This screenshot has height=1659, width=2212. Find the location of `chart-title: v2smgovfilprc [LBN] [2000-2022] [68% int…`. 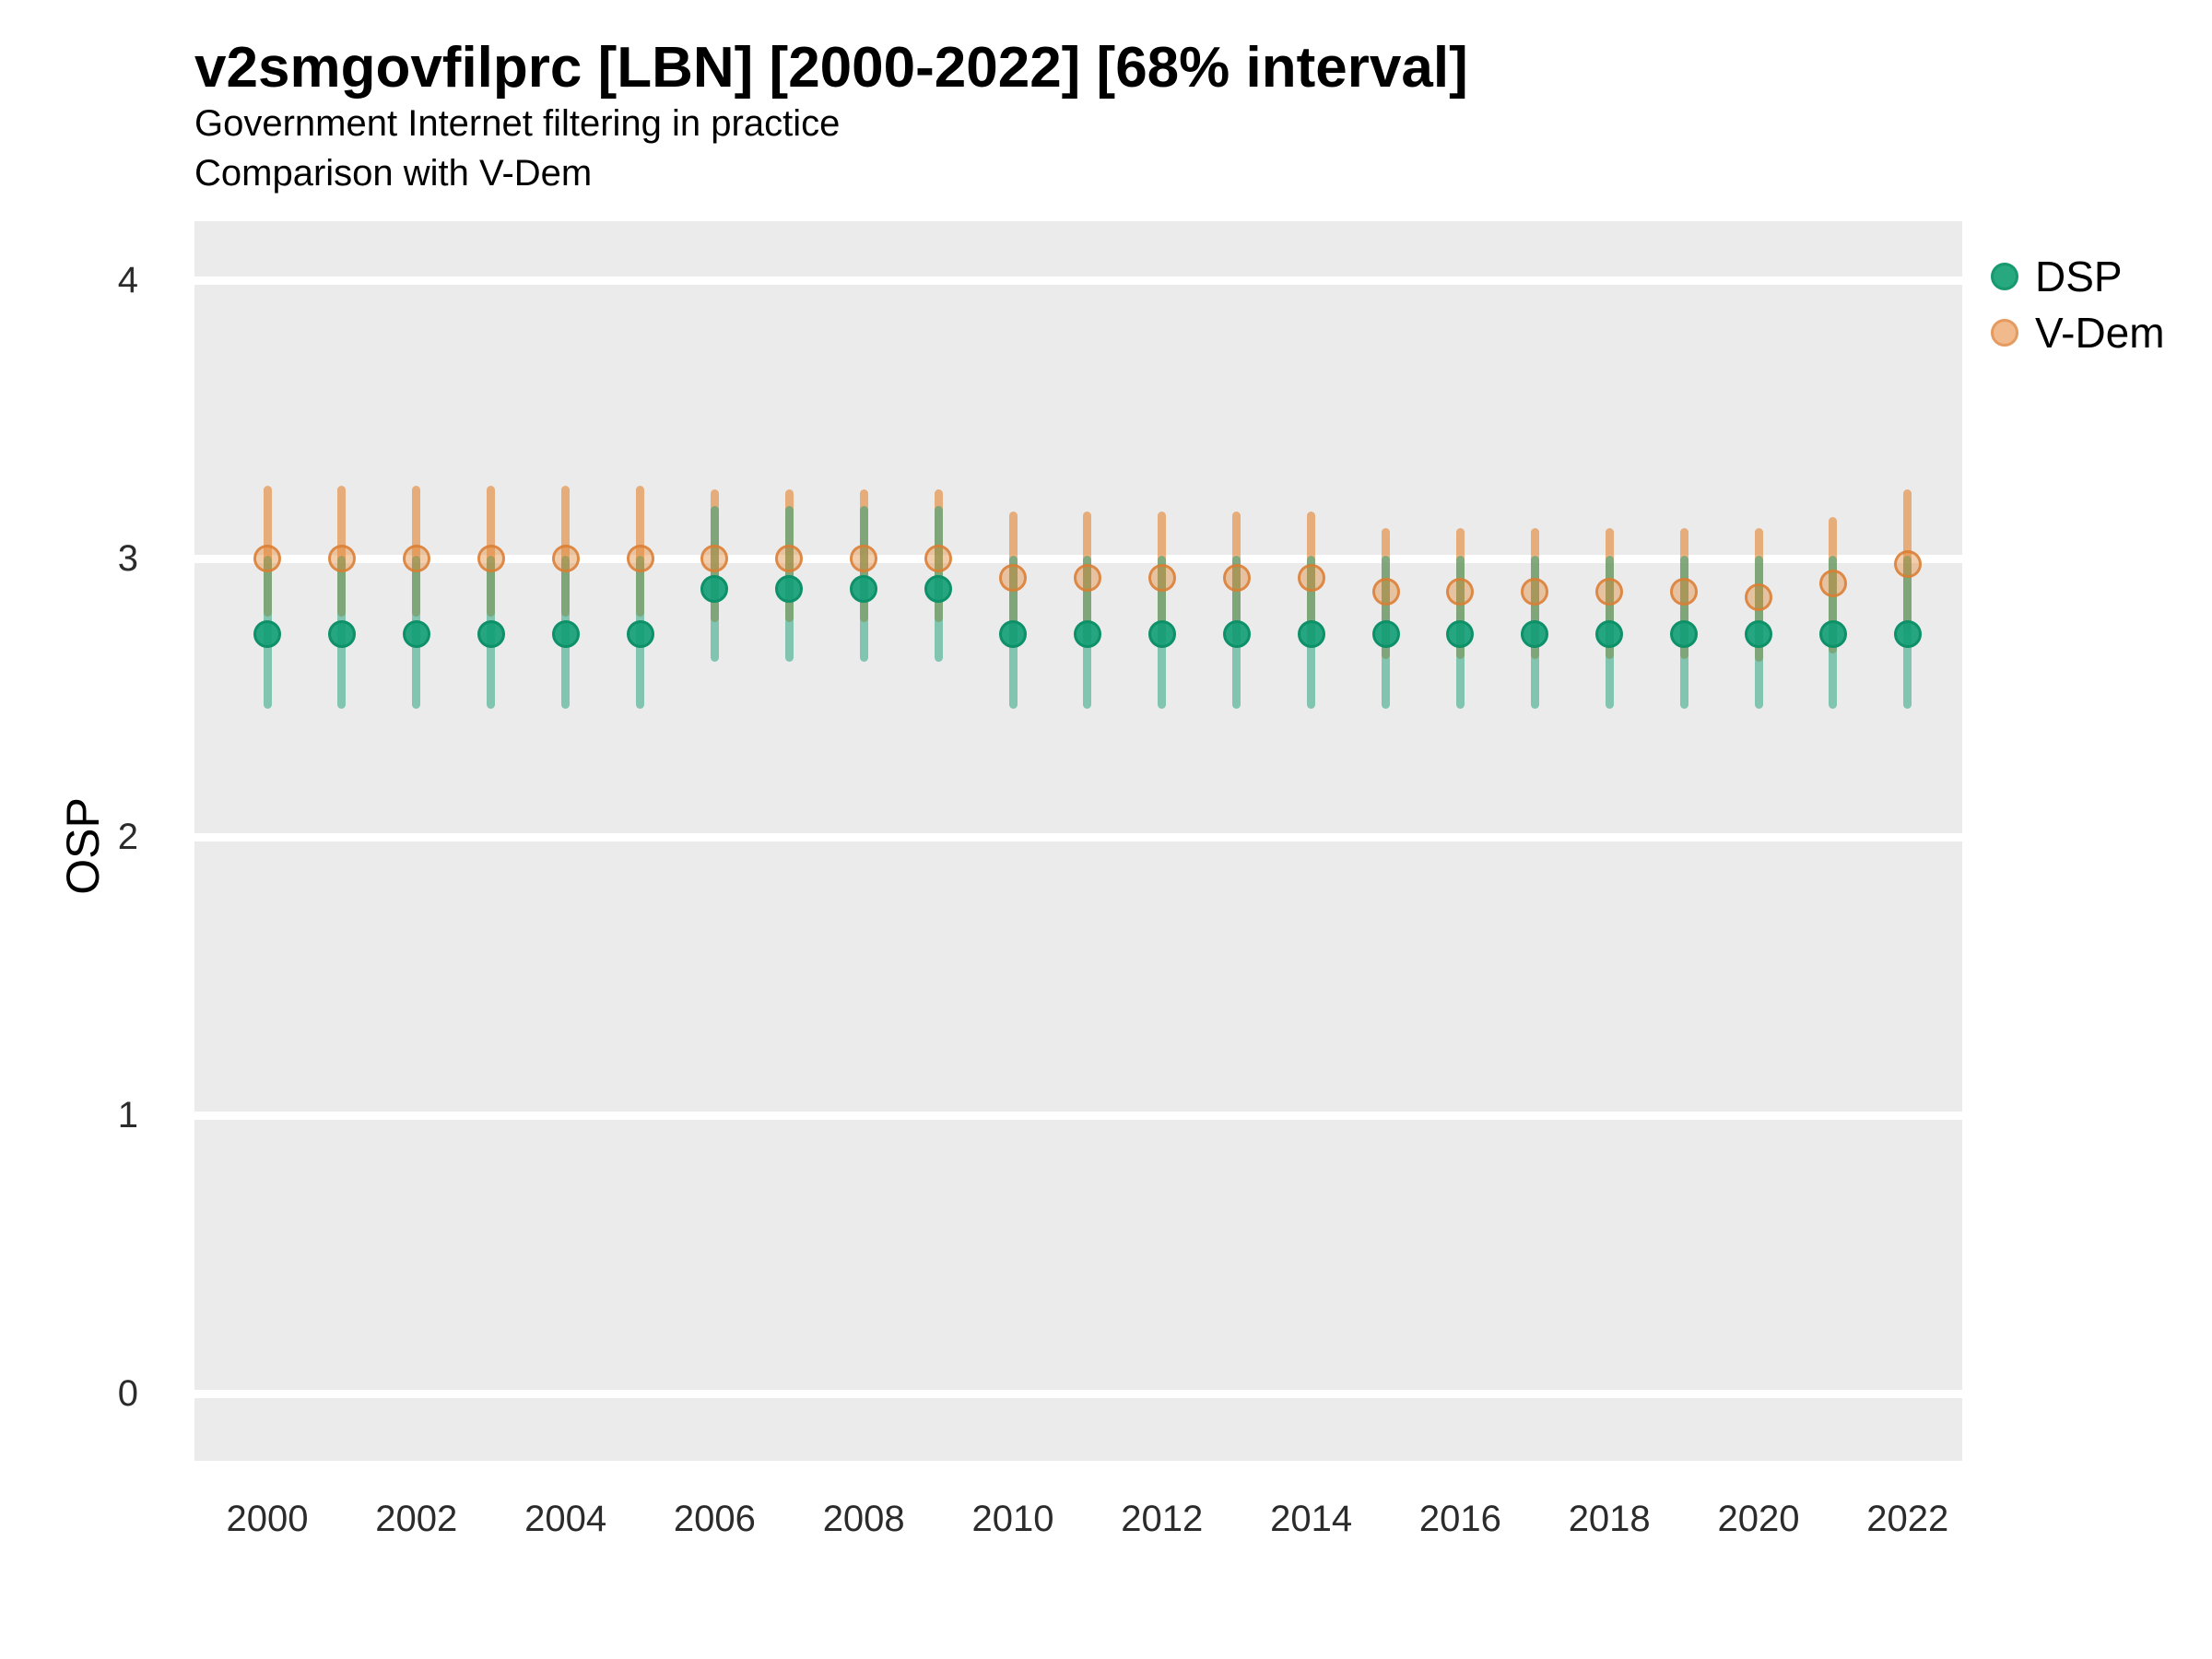

chart-title: v2smgovfilprc [LBN] [2000-2022] [68% int… is located at coordinates (831, 68).